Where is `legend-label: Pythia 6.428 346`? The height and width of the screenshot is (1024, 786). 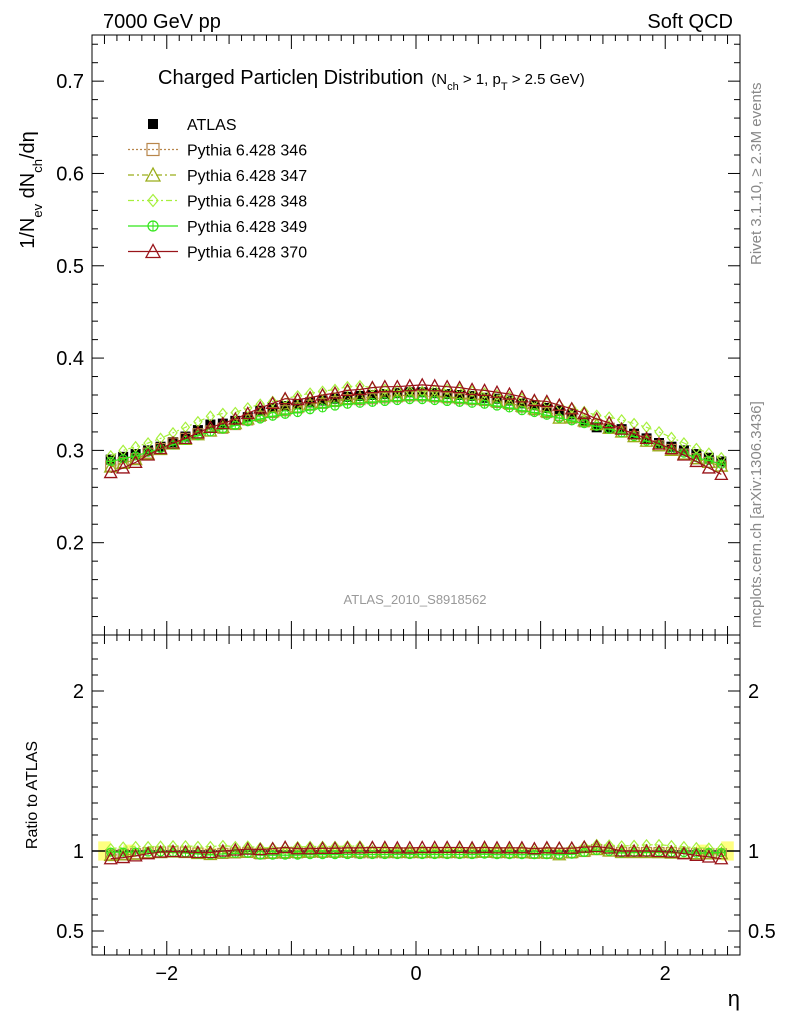 legend-label: Pythia 6.428 346 is located at coordinates (247, 151).